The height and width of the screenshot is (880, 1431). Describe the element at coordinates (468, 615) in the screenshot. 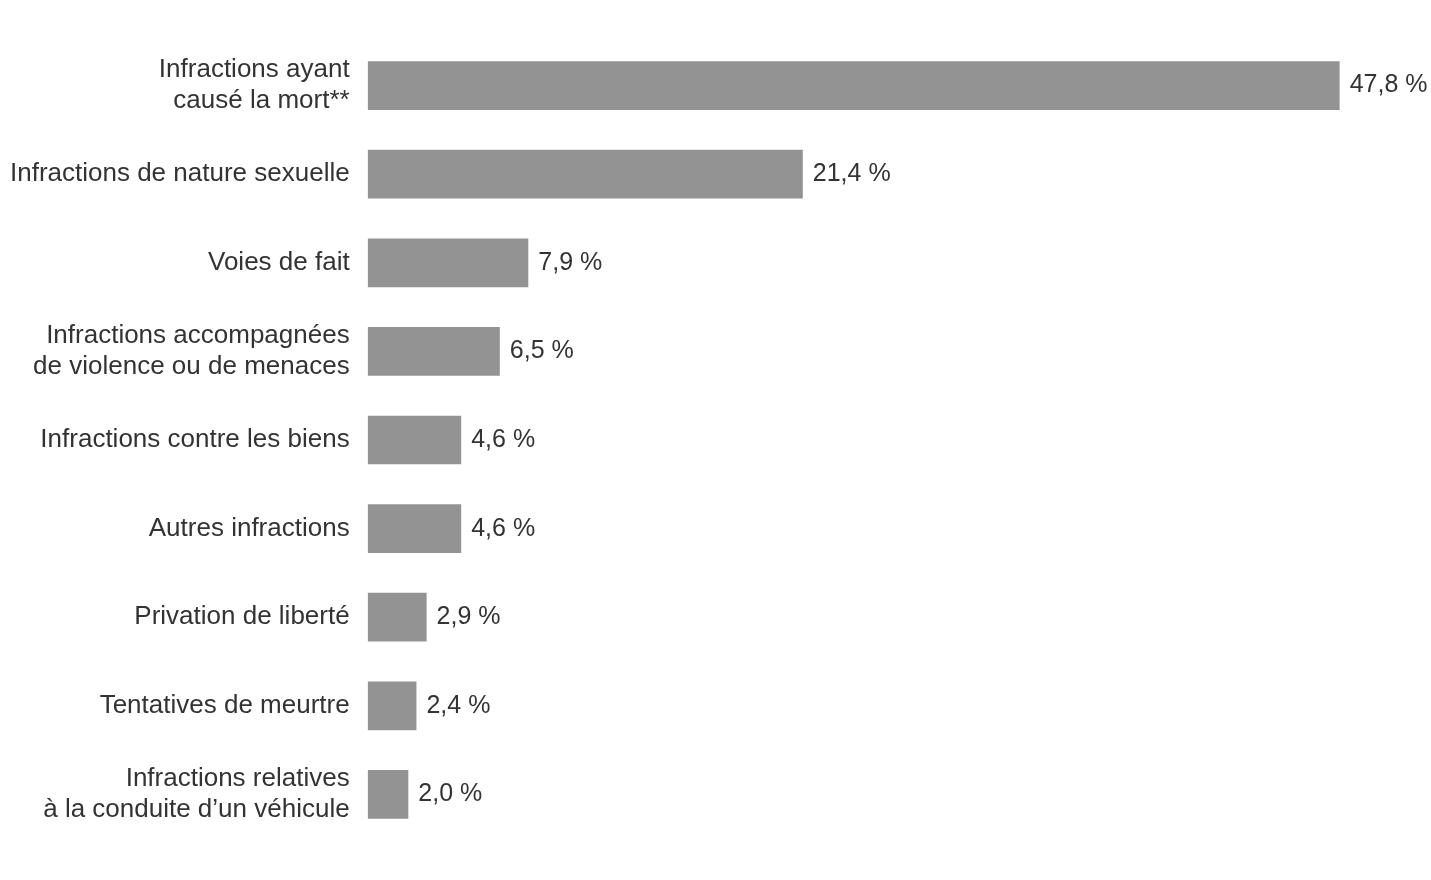

I see `data-label: 2,9 %` at that location.